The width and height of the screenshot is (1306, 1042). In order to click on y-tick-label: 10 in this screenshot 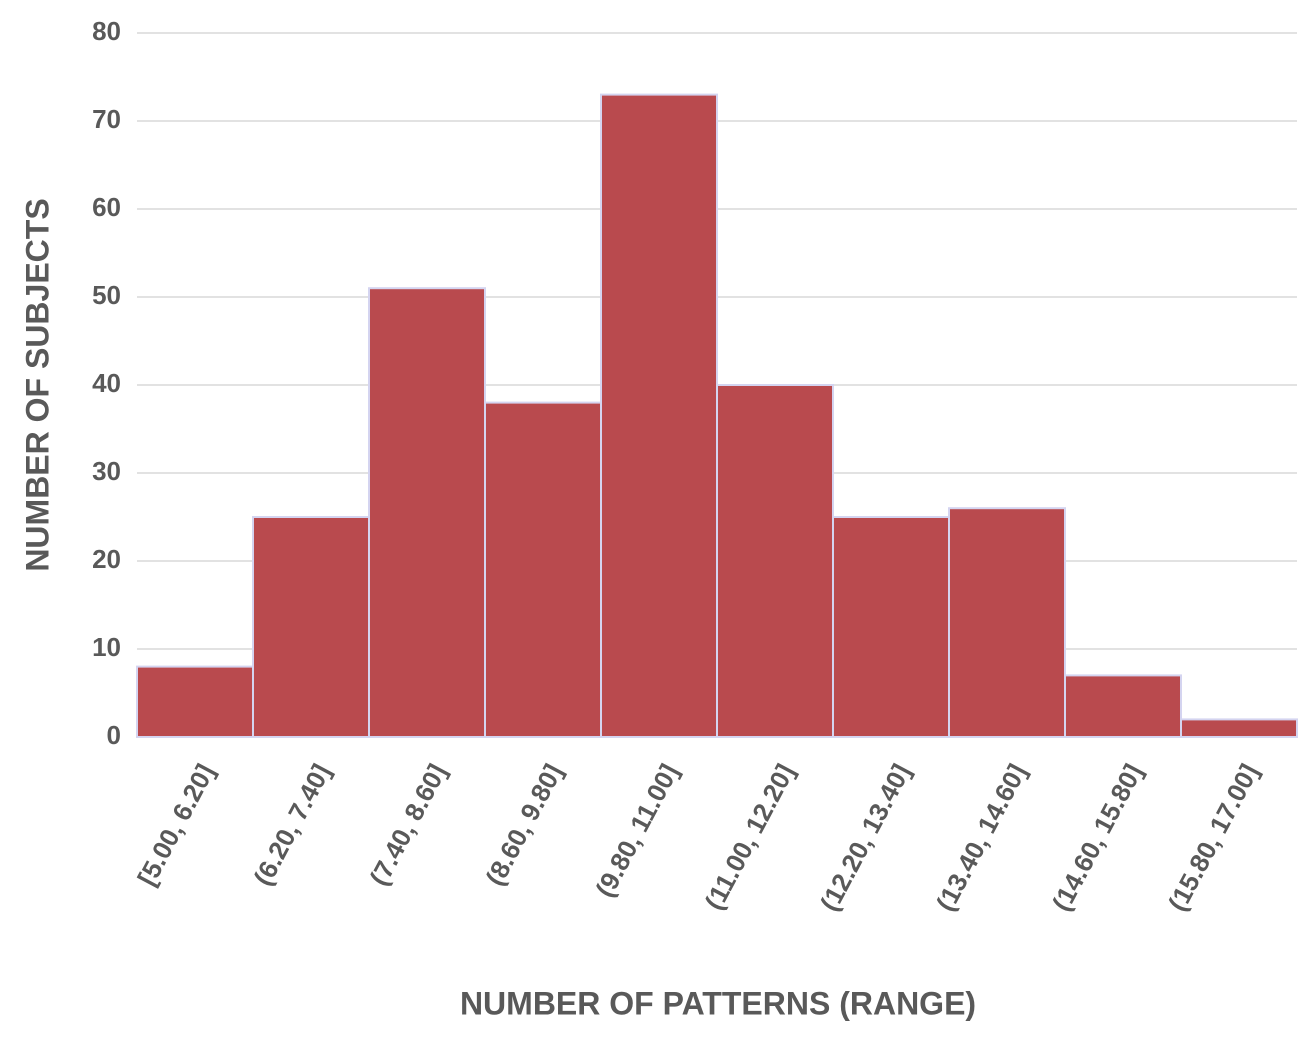, I will do `click(106, 647)`.